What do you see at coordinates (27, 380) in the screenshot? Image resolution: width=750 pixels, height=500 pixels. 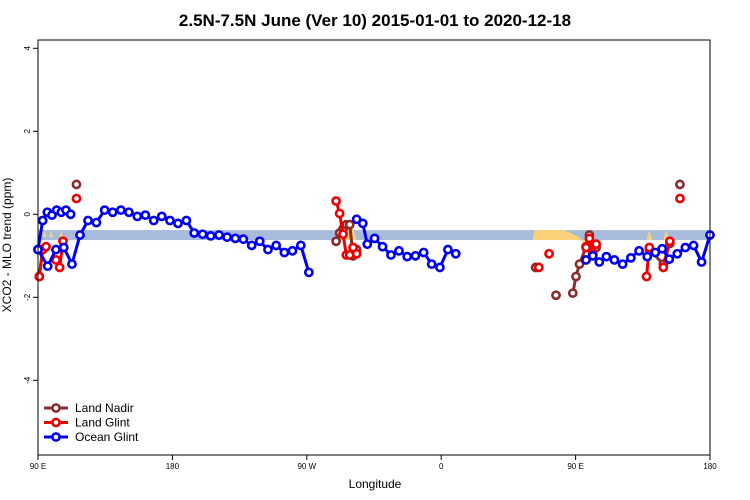 I see `y-tick-label-0: -4` at bounding box center [27, 380].